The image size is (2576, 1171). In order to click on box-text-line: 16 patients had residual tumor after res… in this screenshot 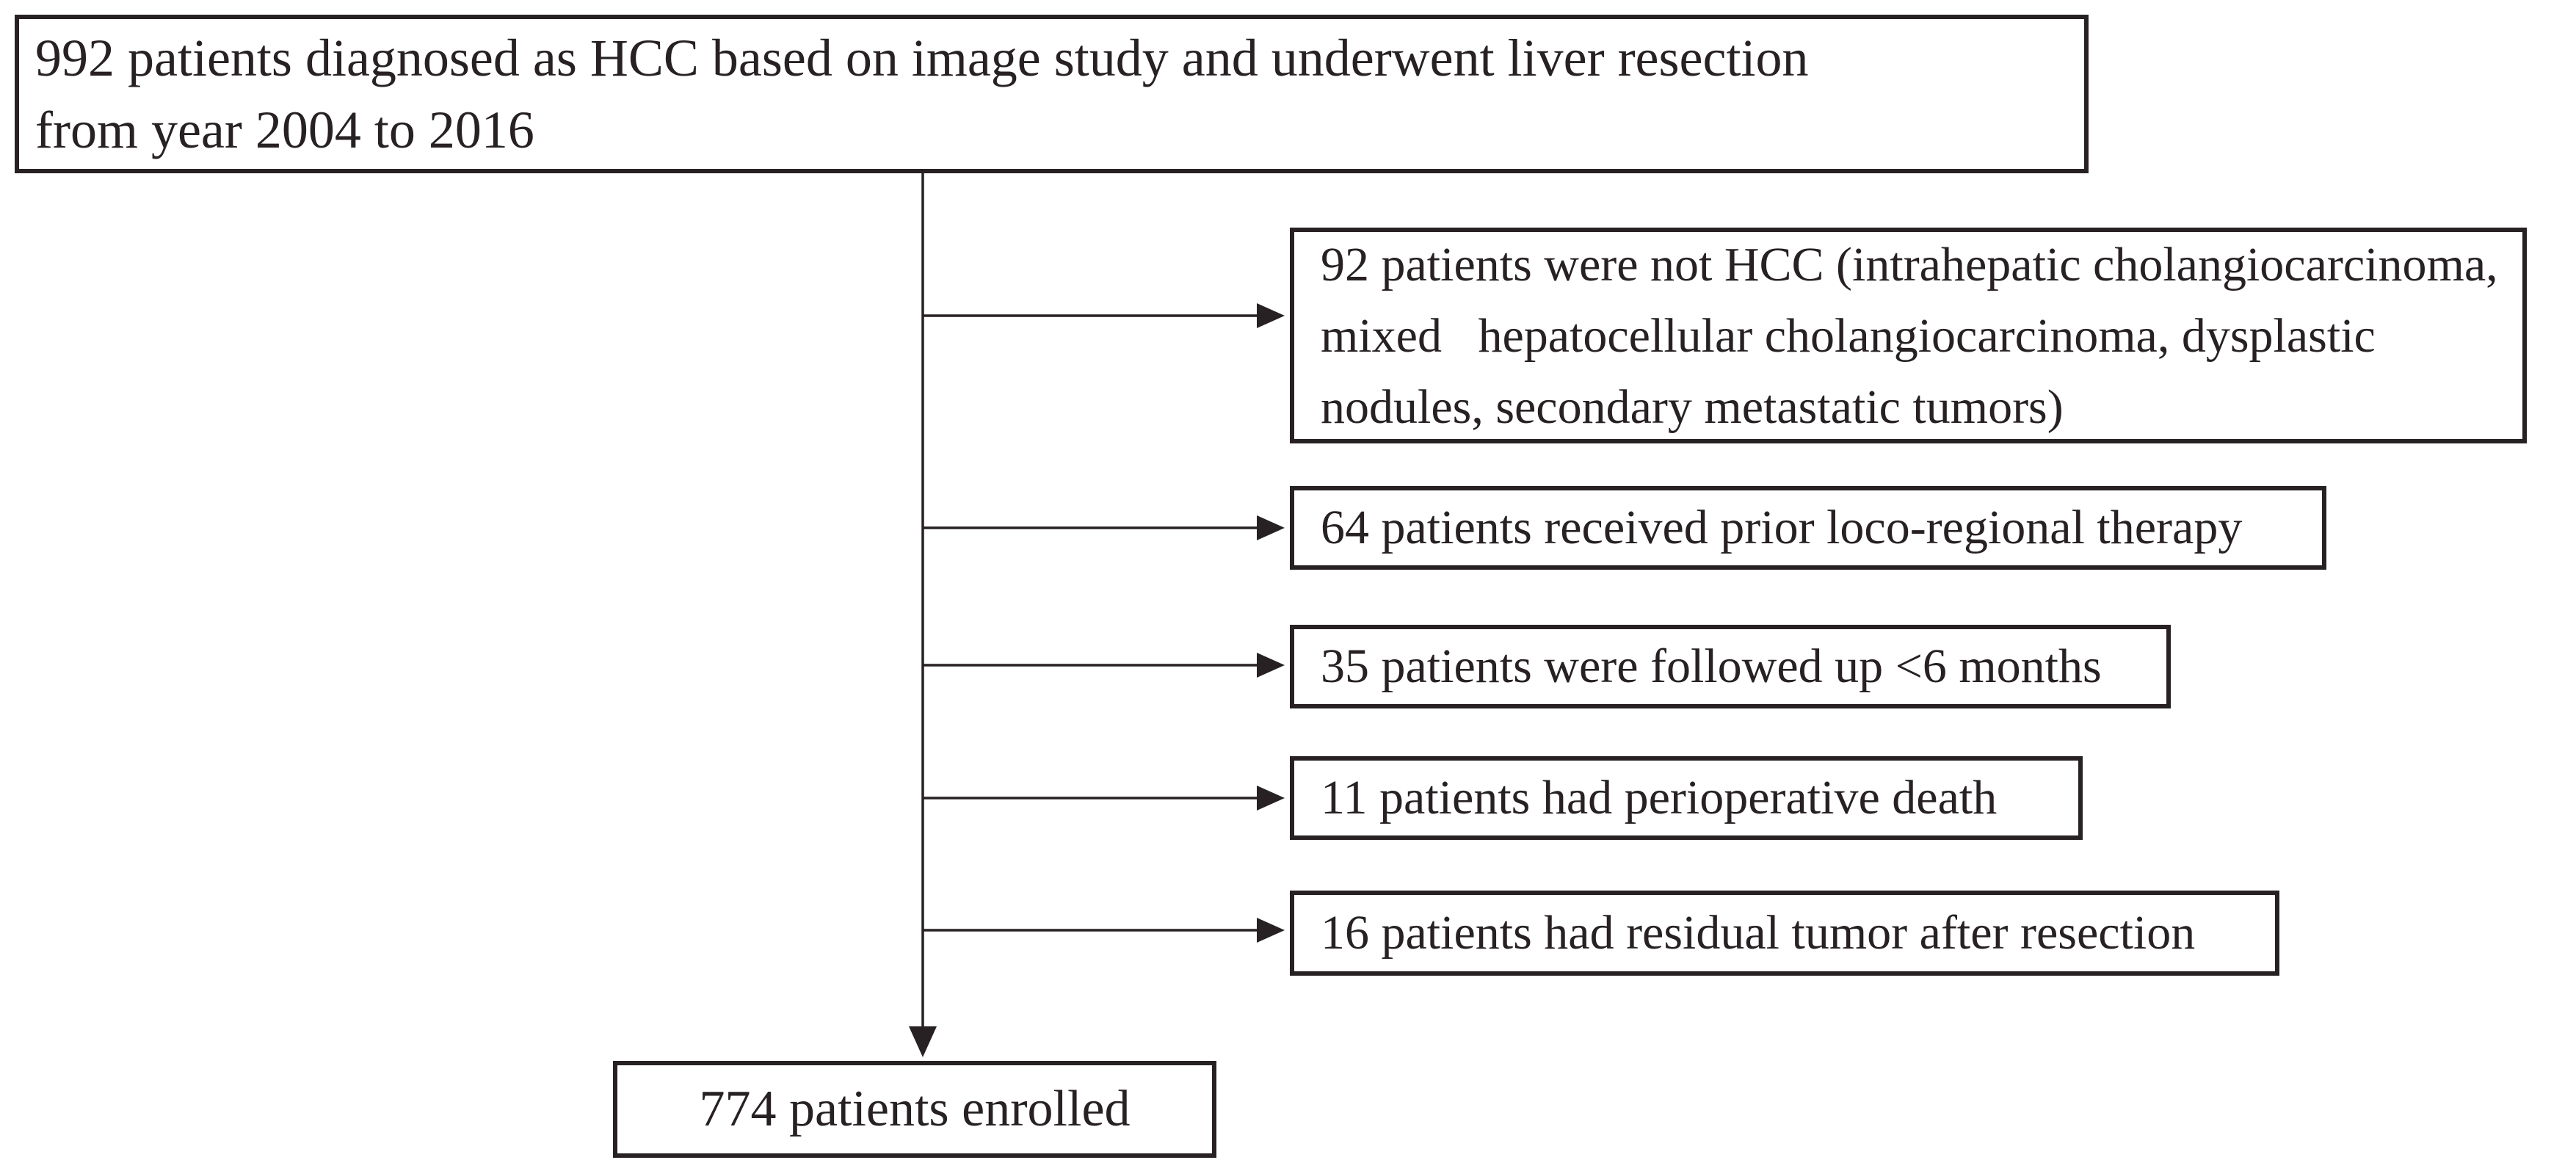, I will do `click(1758, 933)`.